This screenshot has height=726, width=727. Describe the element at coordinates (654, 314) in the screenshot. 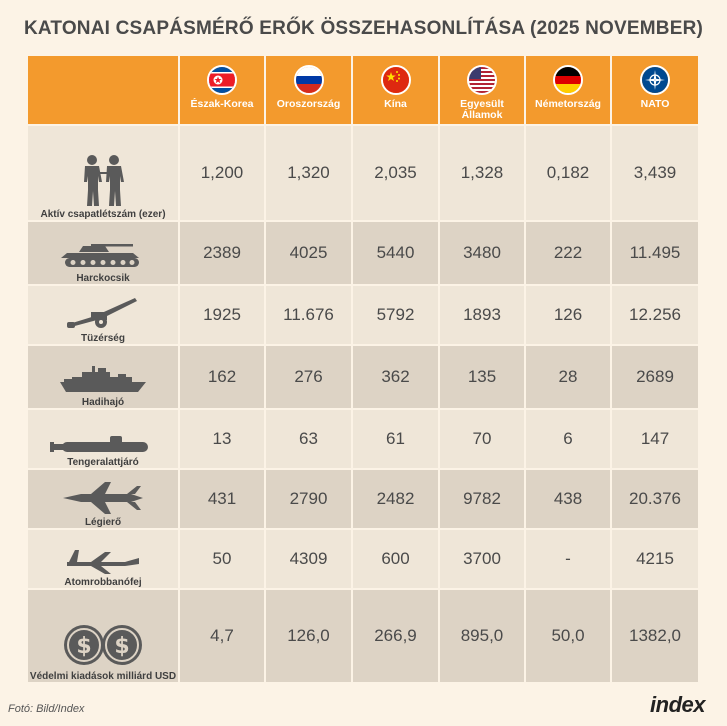

I see `value-cell: 12.256` at that location.